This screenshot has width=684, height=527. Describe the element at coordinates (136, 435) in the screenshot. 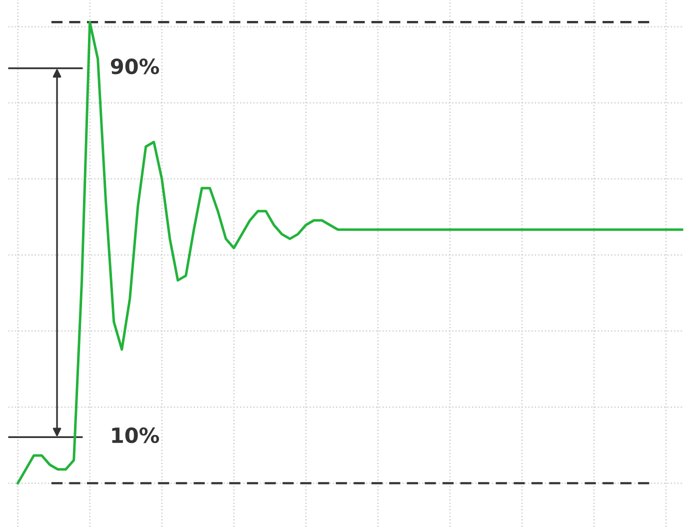

I see `ref-line-label: 10%` at that location.